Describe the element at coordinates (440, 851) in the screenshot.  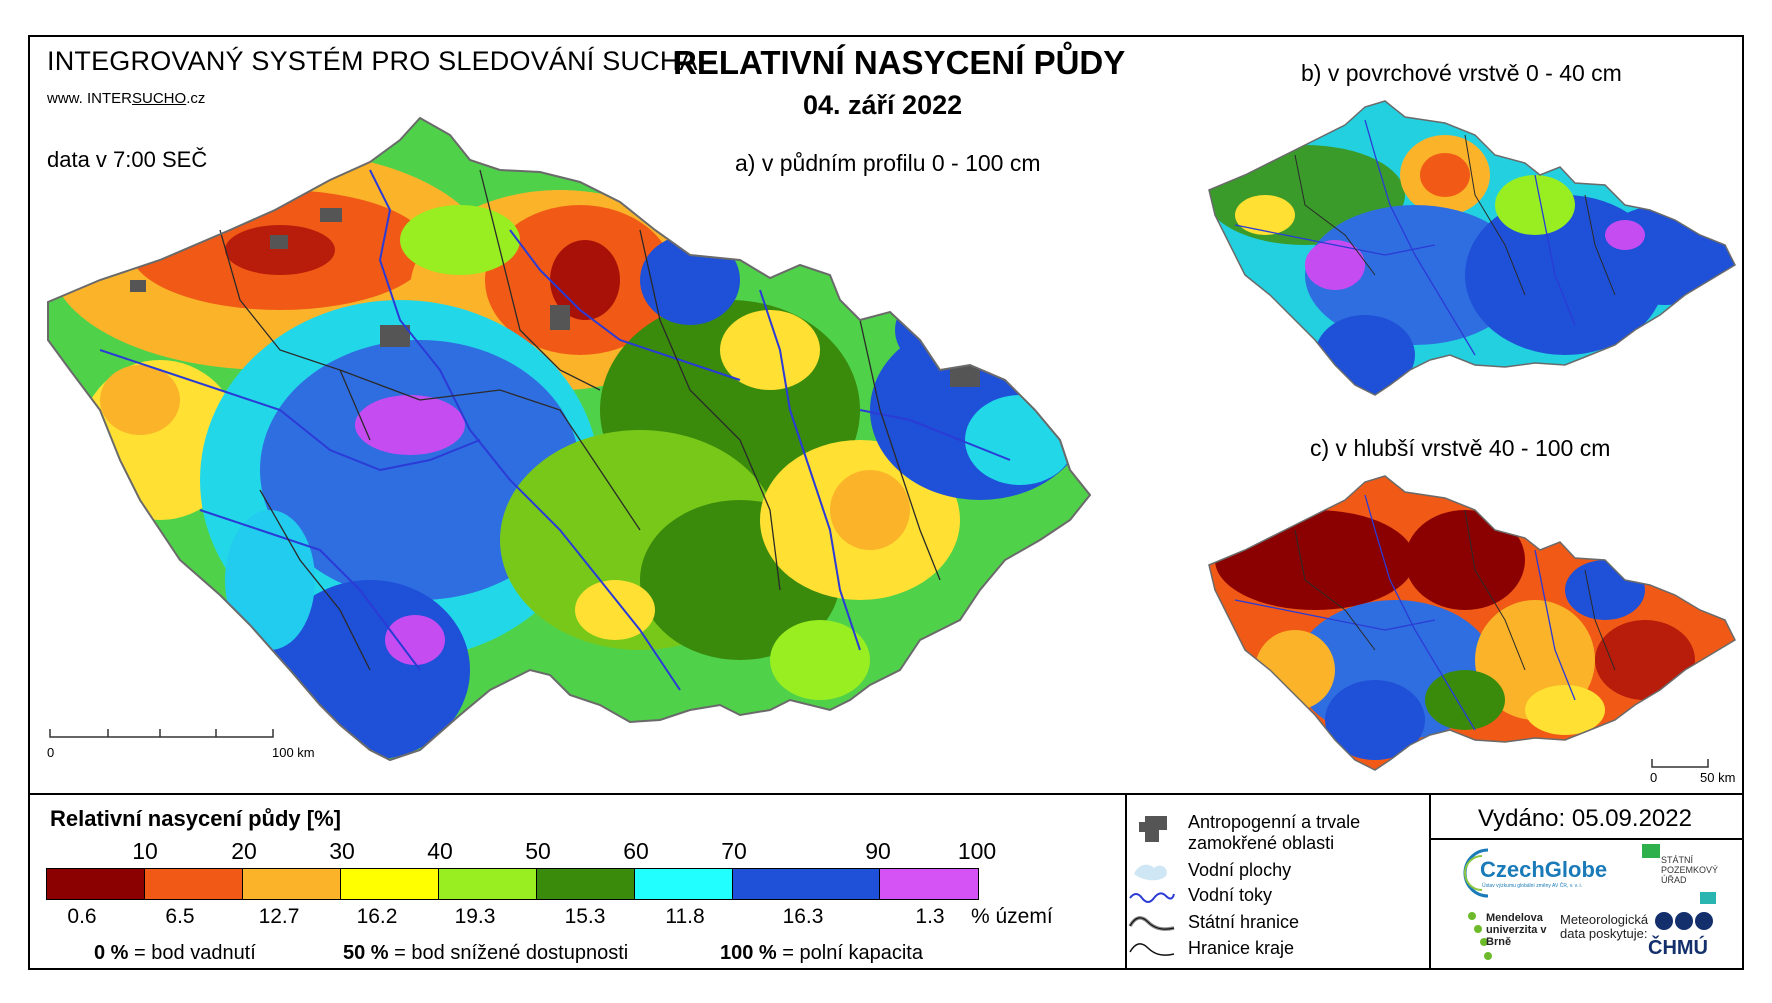
I see `legend-tick: 40` at that location.